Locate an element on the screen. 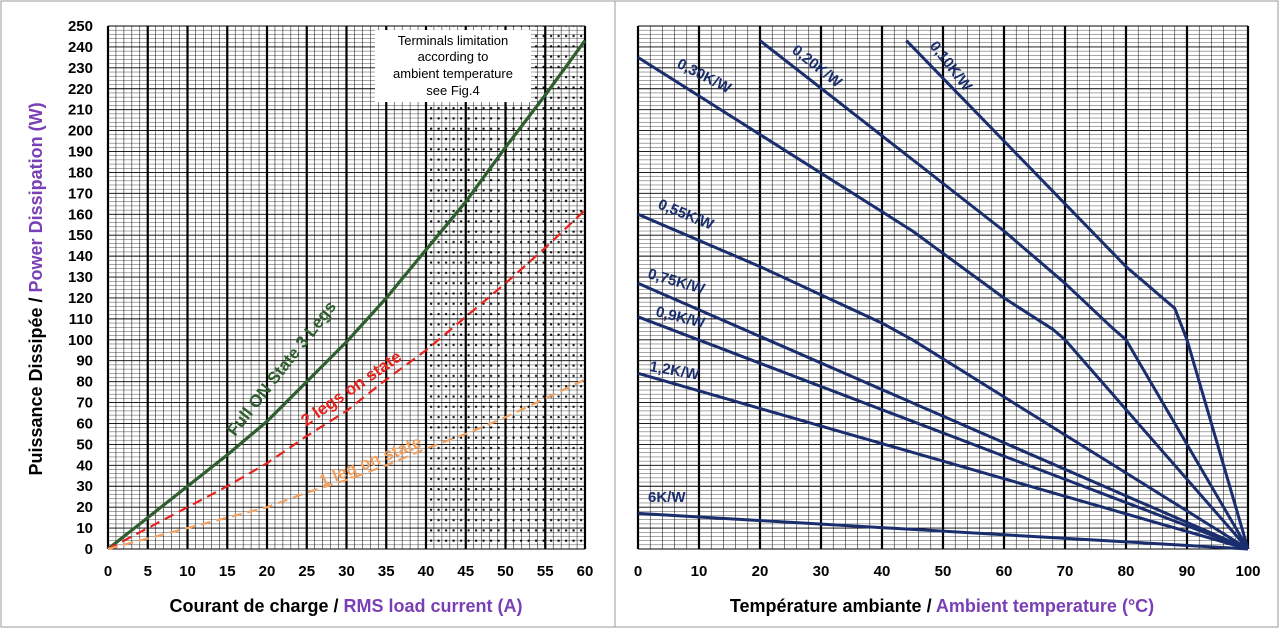 This screenshot has width=1279, height=628. right-x-tick-label: 10 is located at coordinates (699, 571).